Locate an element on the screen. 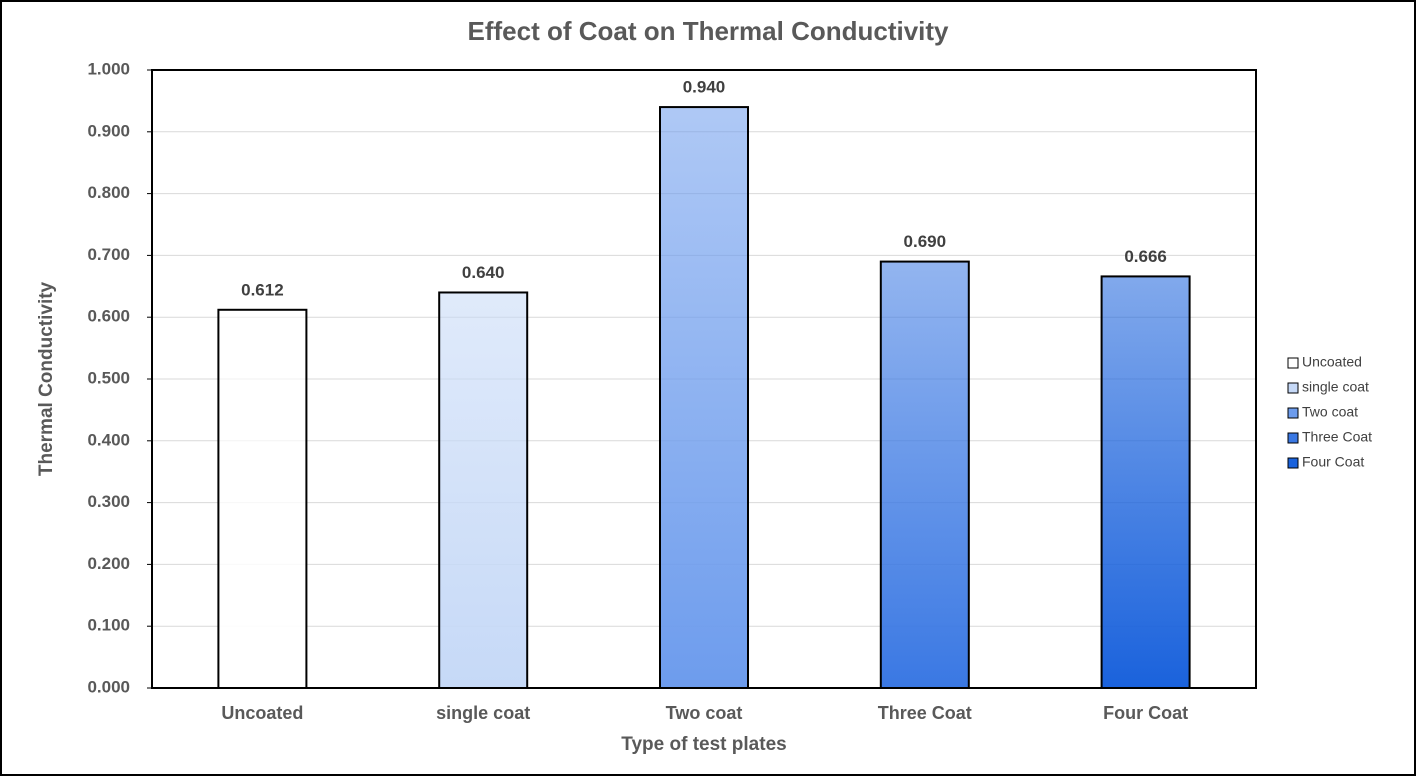 This screenshot has height=776, width=1416. y-tick-label: 0.900 is located at coordinates (108, 130).